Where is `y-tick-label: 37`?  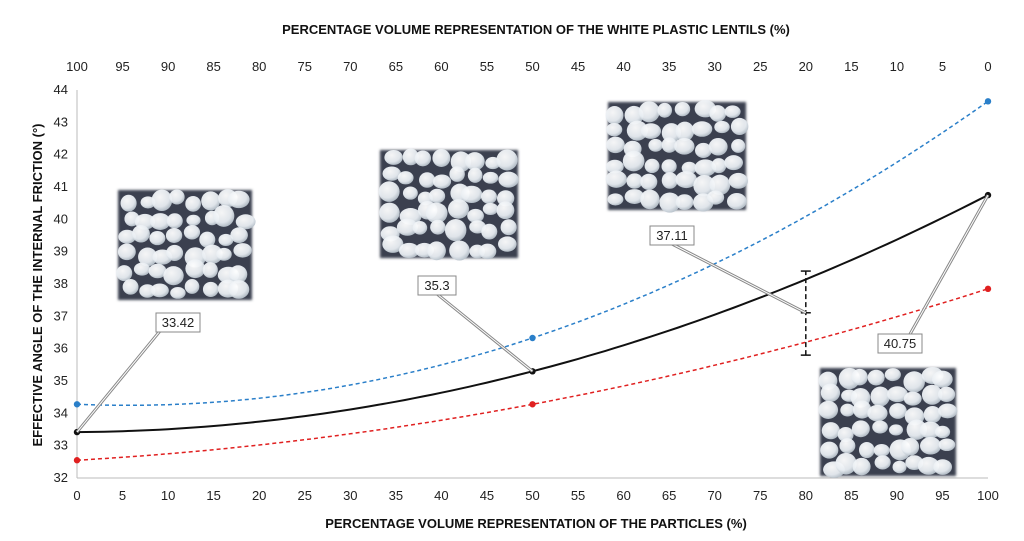 y-tick-label: 37 is located at coordinates (61, 315).